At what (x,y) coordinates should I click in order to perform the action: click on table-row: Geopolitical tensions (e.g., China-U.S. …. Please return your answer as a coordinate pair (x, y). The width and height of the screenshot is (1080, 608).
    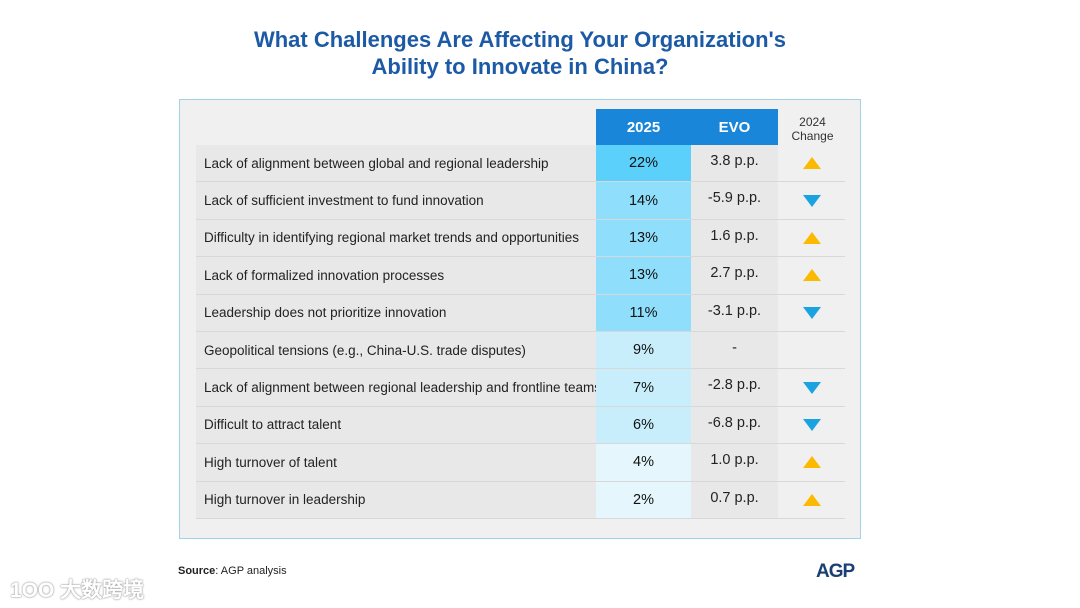
    Looking at the image, I should click on (520, 350).